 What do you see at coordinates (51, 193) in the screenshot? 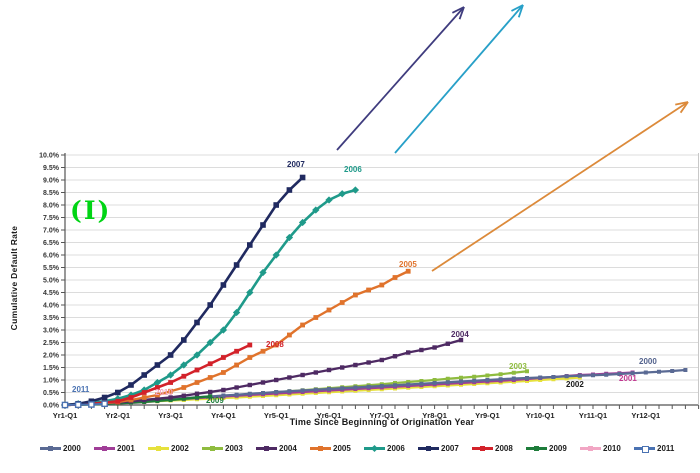
I see `y-tick-label: 8.5%` at bounding box center [51, 193].